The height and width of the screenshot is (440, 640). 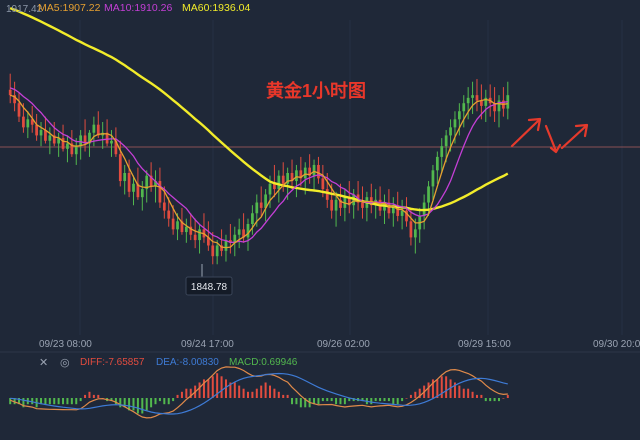 What do you see at coordinates (551, 138) in the screenshot?
I see `forecast-arrow-down` at bounding box center [551, 138].